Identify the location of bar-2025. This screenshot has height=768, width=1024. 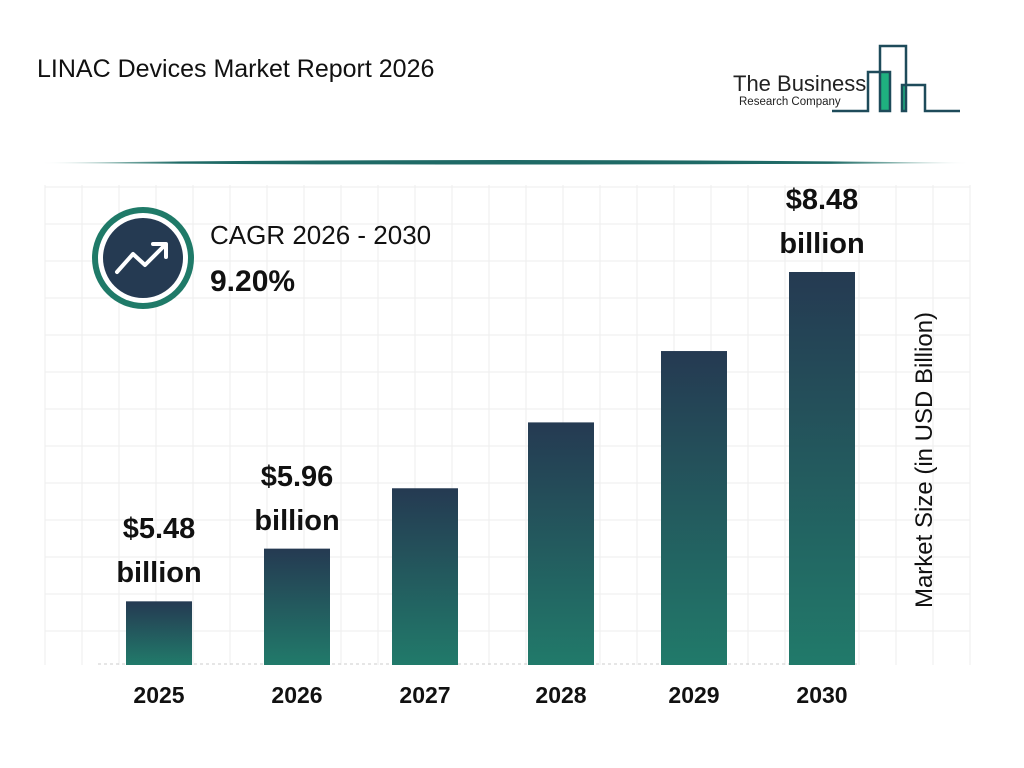
(159, 633).